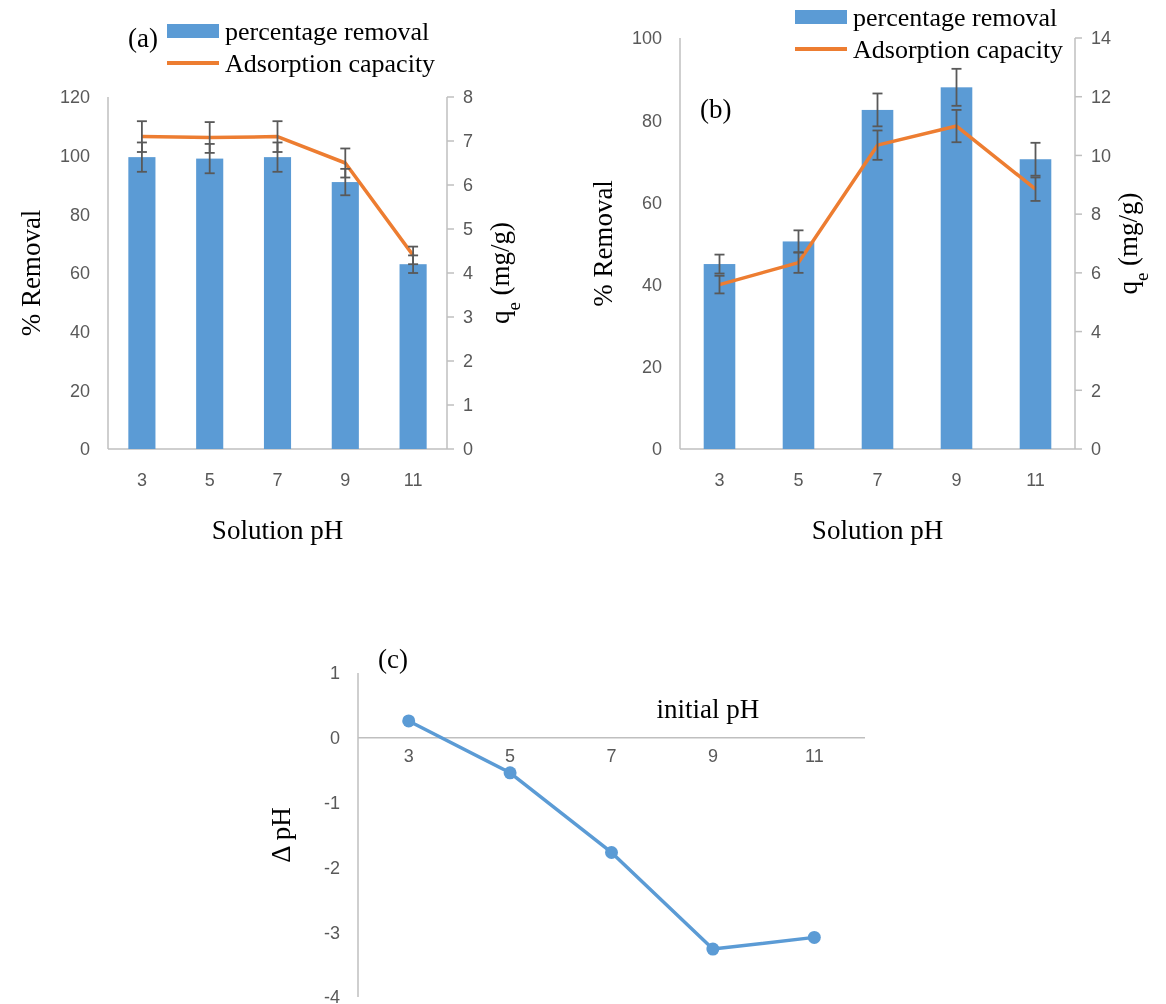 The image size is (1166, 1004). Describe the element at coordinates (468, 229) in the screenshot. I see `y2-tick-label: 5` at that location.